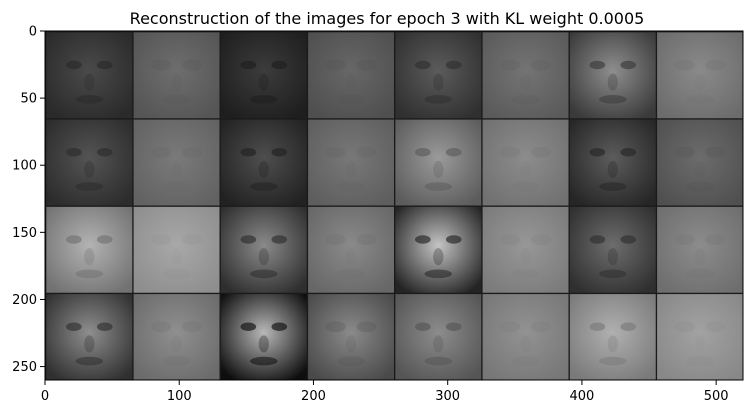 This screenshot has width=753, height=415. Describe the element at coordinates (24, 367) in the screenshot. I see `y-tick-label: 250` at that location.